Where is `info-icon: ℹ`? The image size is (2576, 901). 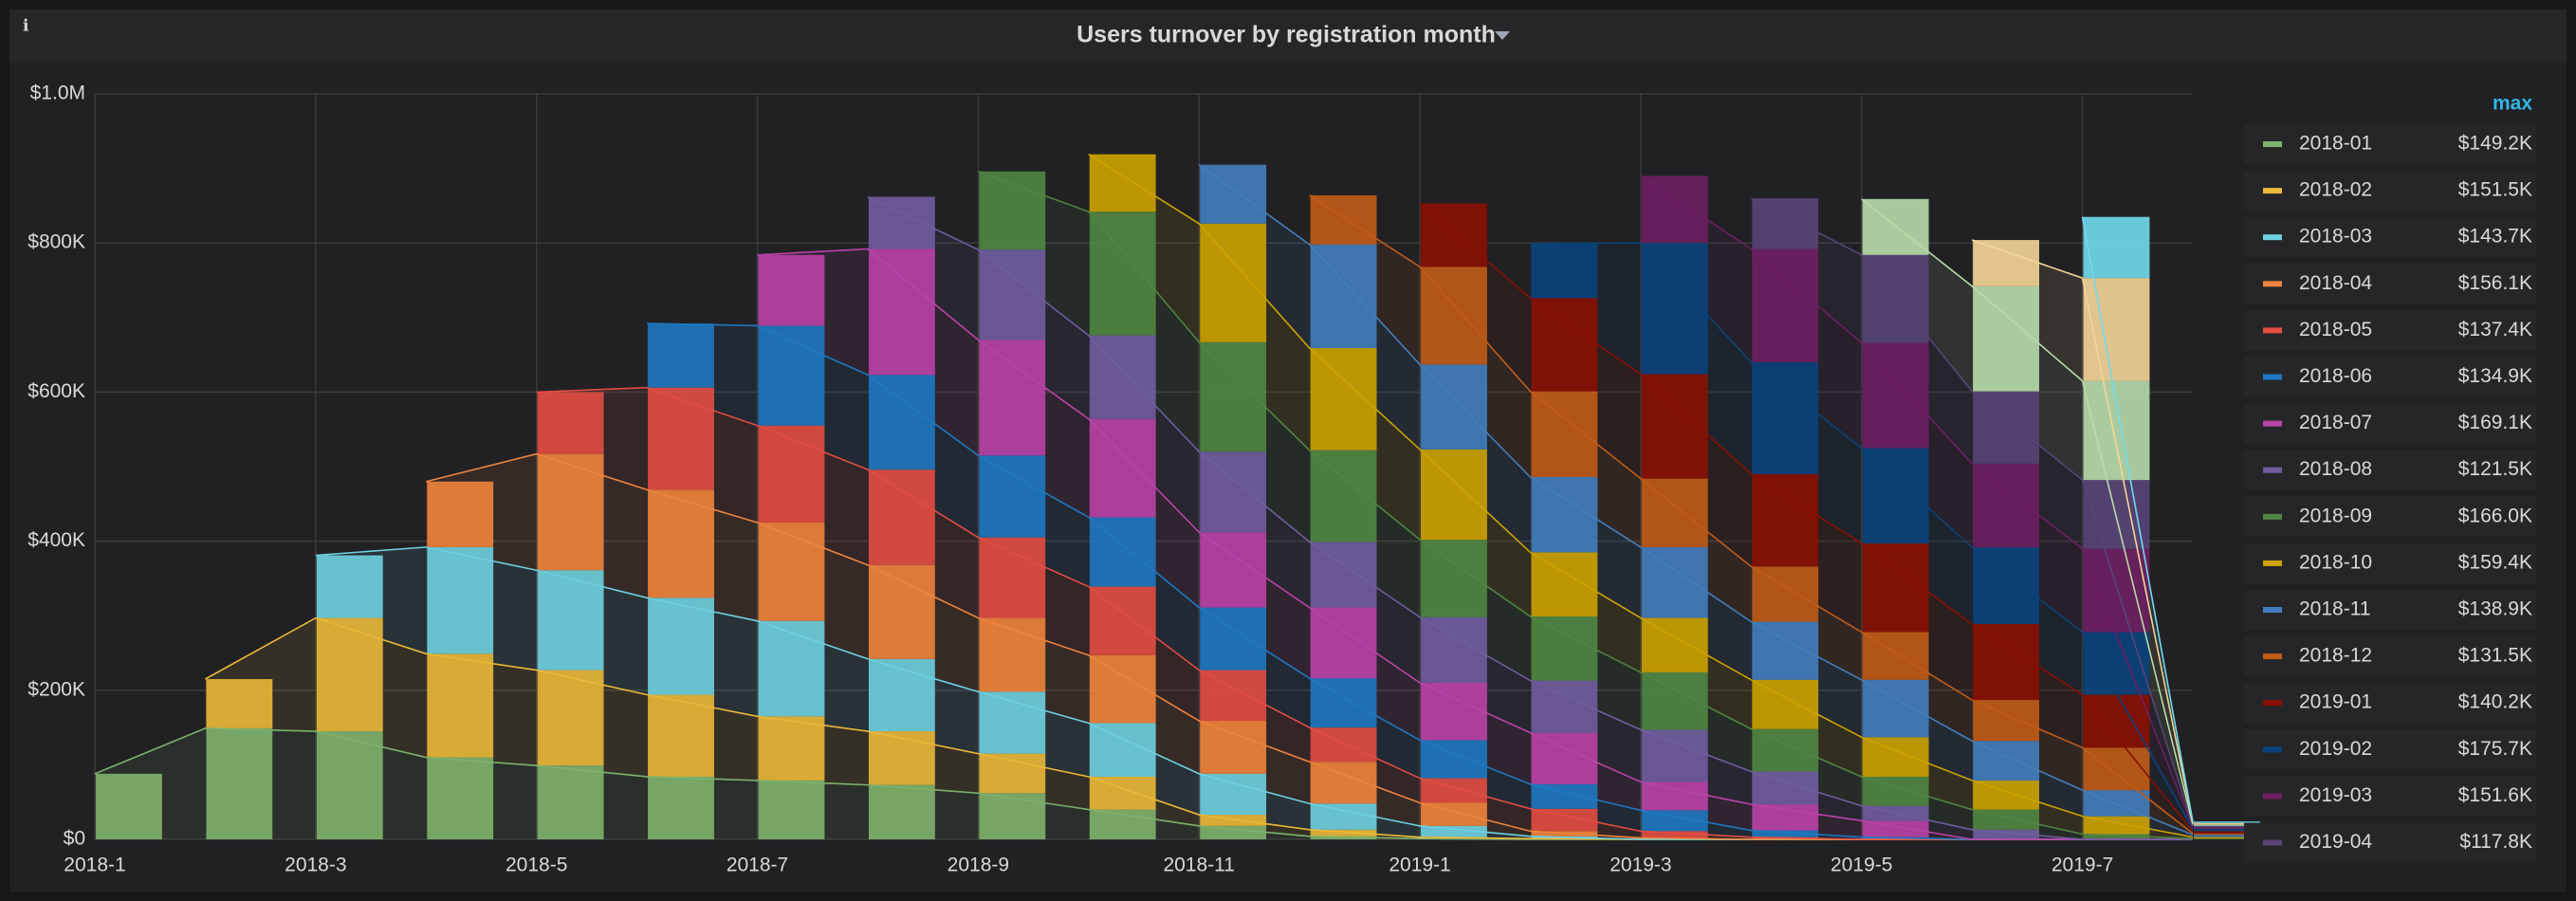 info-icon: ℹ is located at coordinates (26, 25).